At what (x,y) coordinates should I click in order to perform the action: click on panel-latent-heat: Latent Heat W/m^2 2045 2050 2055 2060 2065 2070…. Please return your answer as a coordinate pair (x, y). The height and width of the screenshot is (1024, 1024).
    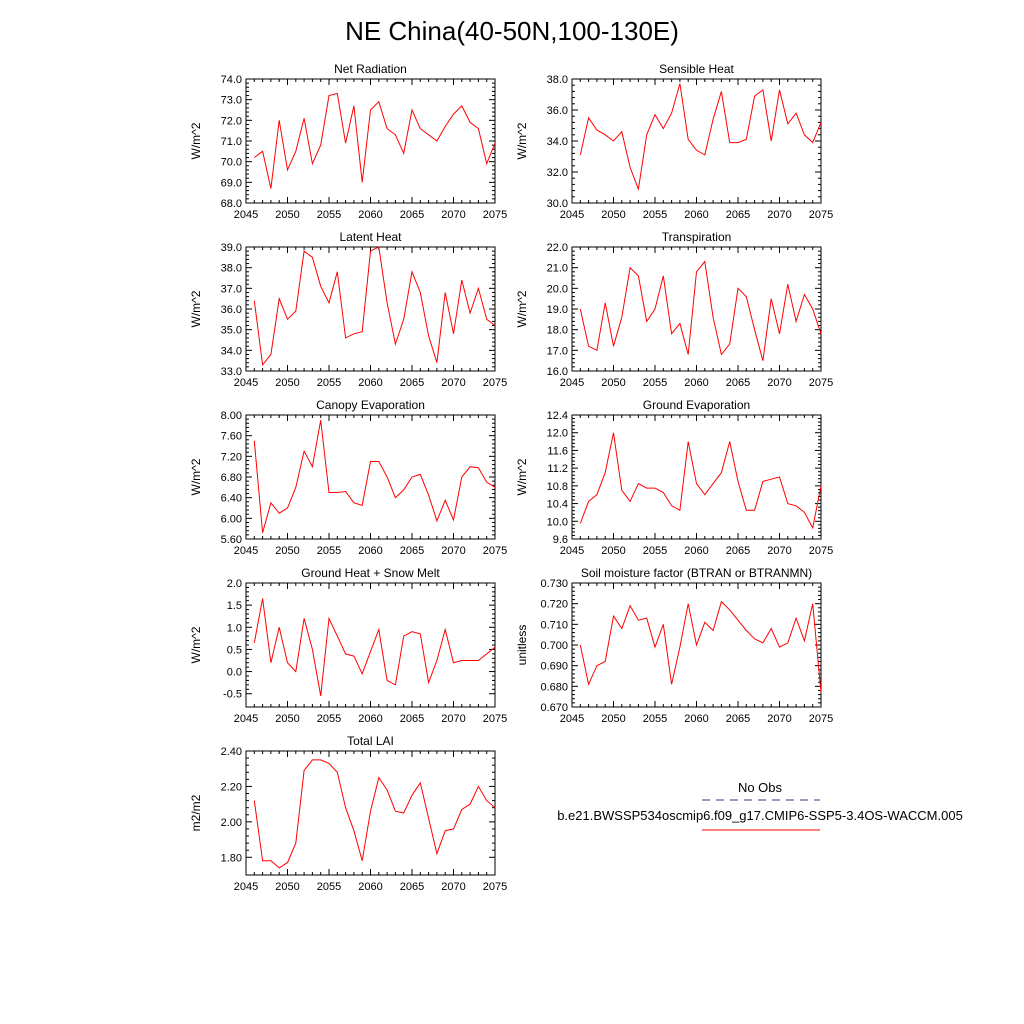
    Looking at the image, I should click on (348, 309).